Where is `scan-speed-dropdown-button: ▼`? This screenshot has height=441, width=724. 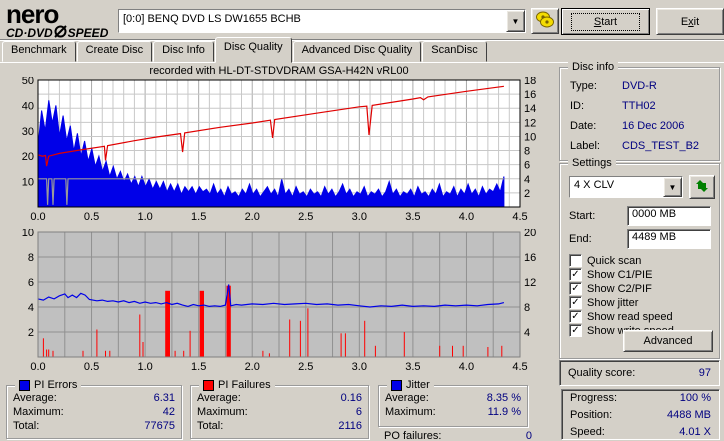
scan-speed-dropdown-button: ▼ is located at coordinates (672, 187).